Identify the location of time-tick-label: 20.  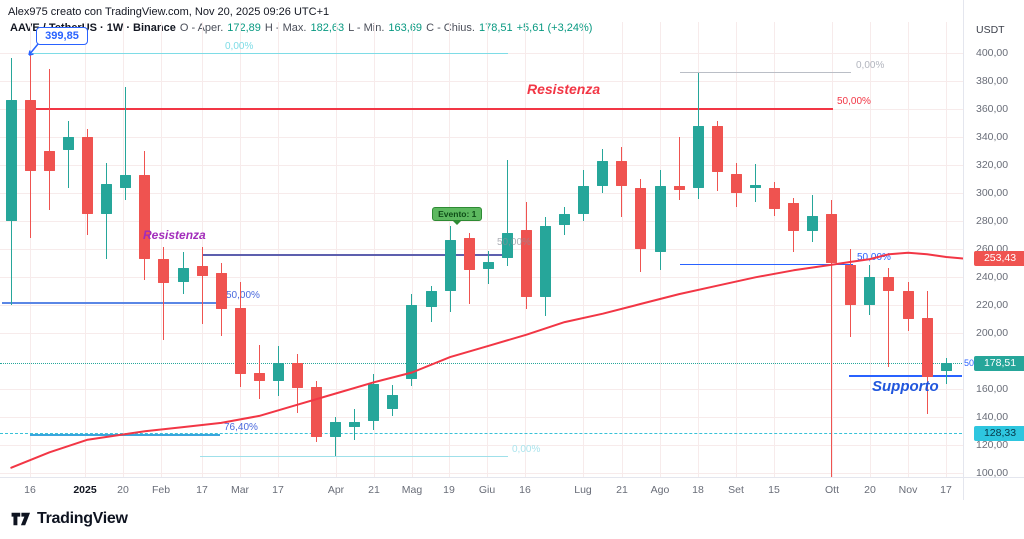
(870, 490).